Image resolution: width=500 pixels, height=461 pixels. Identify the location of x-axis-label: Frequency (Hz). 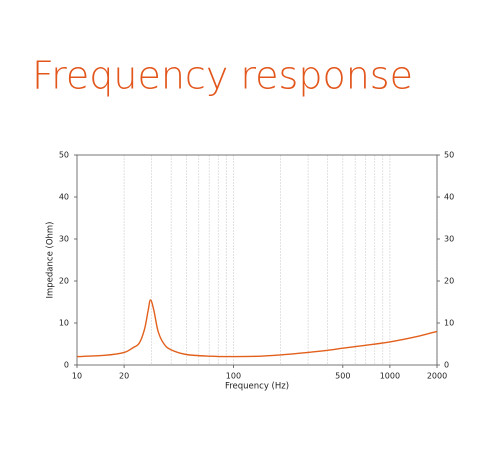
(257, 387).